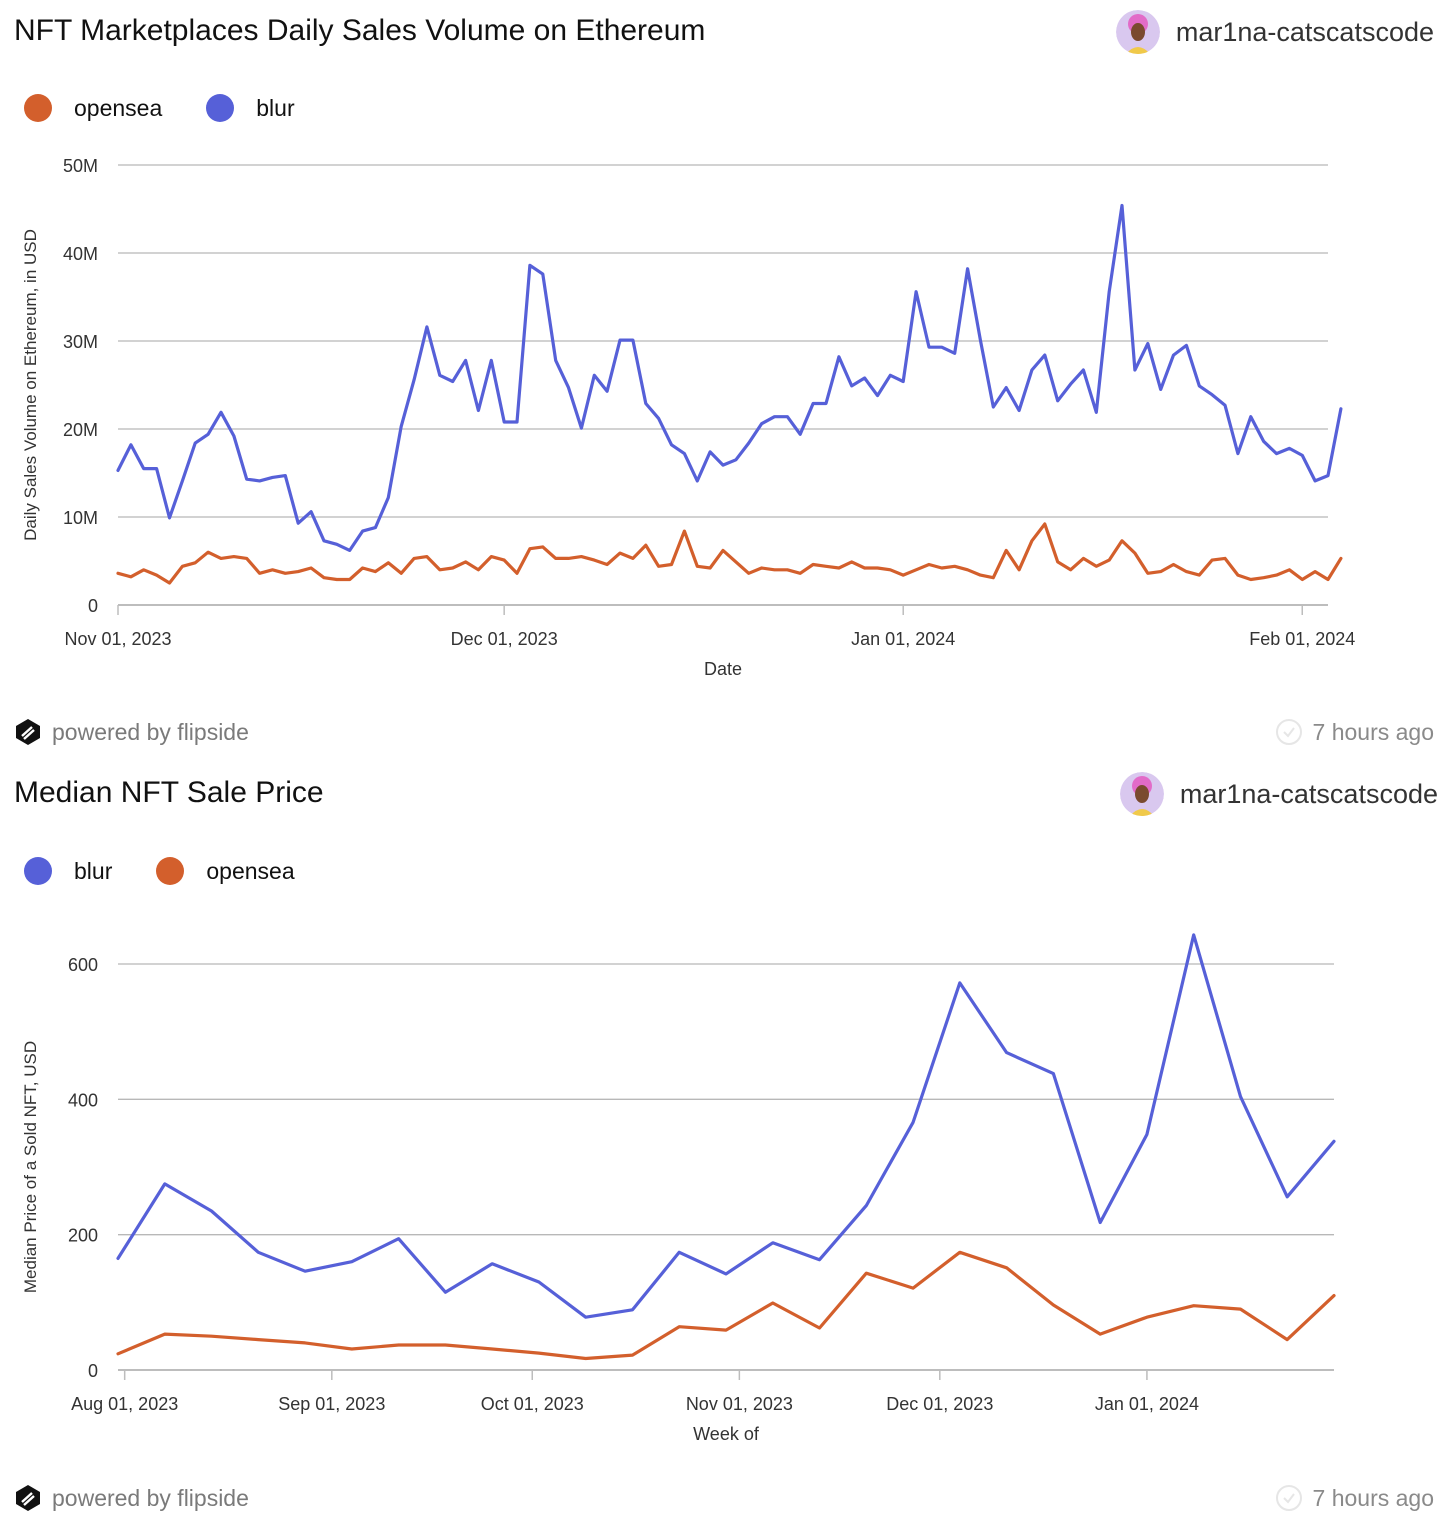 Image resolution: width=1456 pixels, height=1534 pixels. I want to click on x-tick-label: Feb 01, 2024, so click(1302, 639).